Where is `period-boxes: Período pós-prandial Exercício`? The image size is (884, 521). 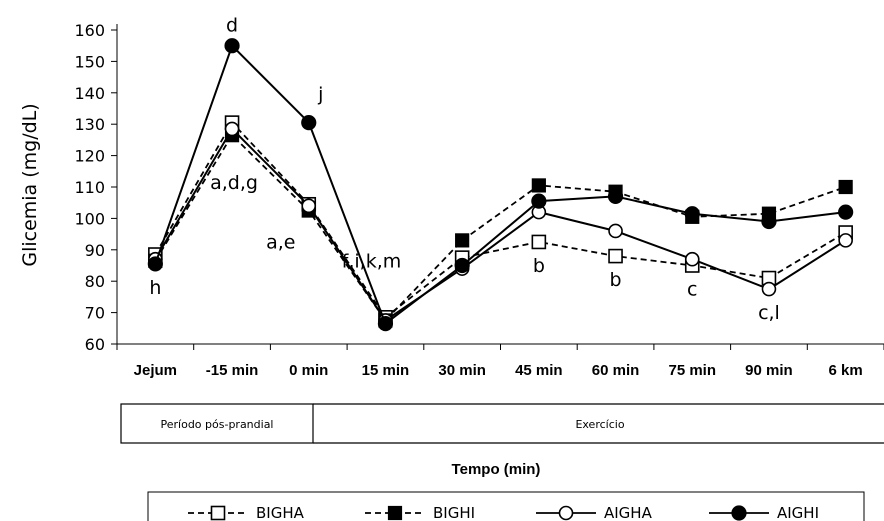 period-boxes: Período pós-prandial Exercício is located at coordinates (502, 423).